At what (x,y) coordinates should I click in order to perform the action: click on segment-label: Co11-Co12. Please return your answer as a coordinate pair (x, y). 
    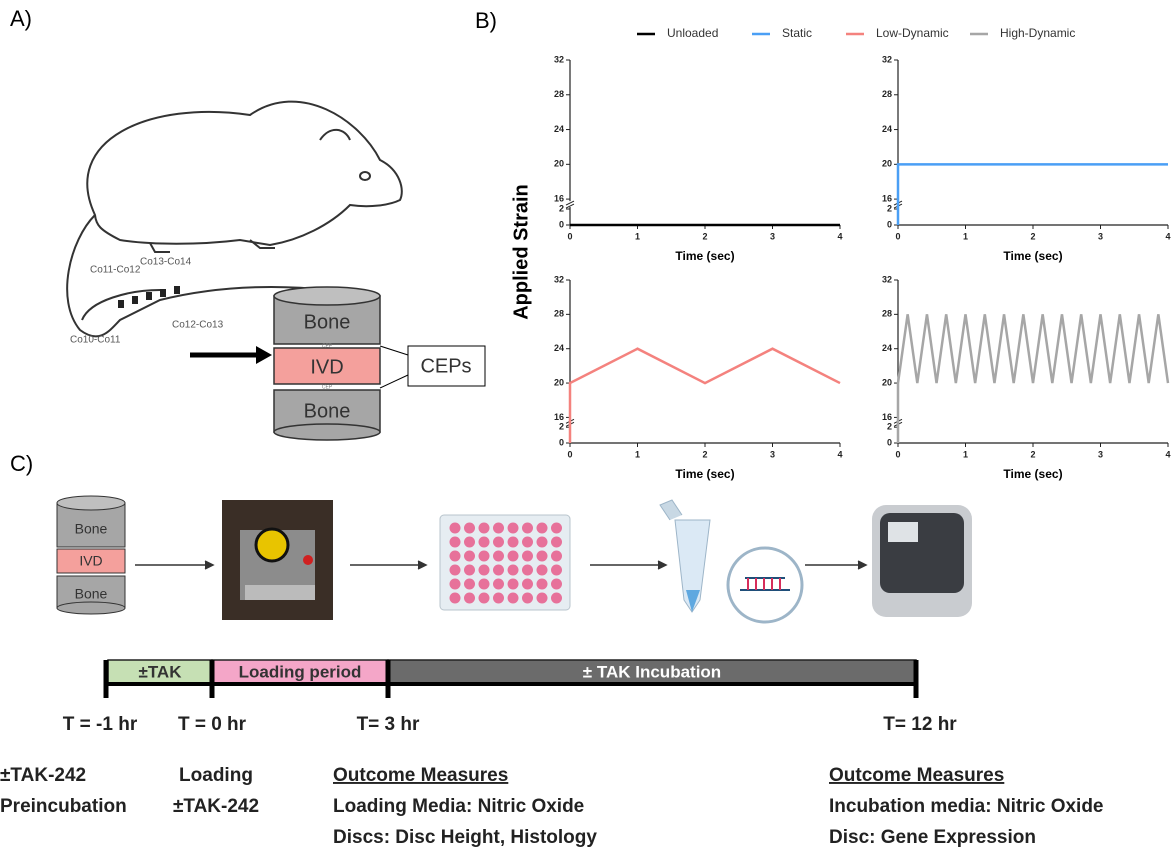
    Looking at the image, I should click on (115, 270).